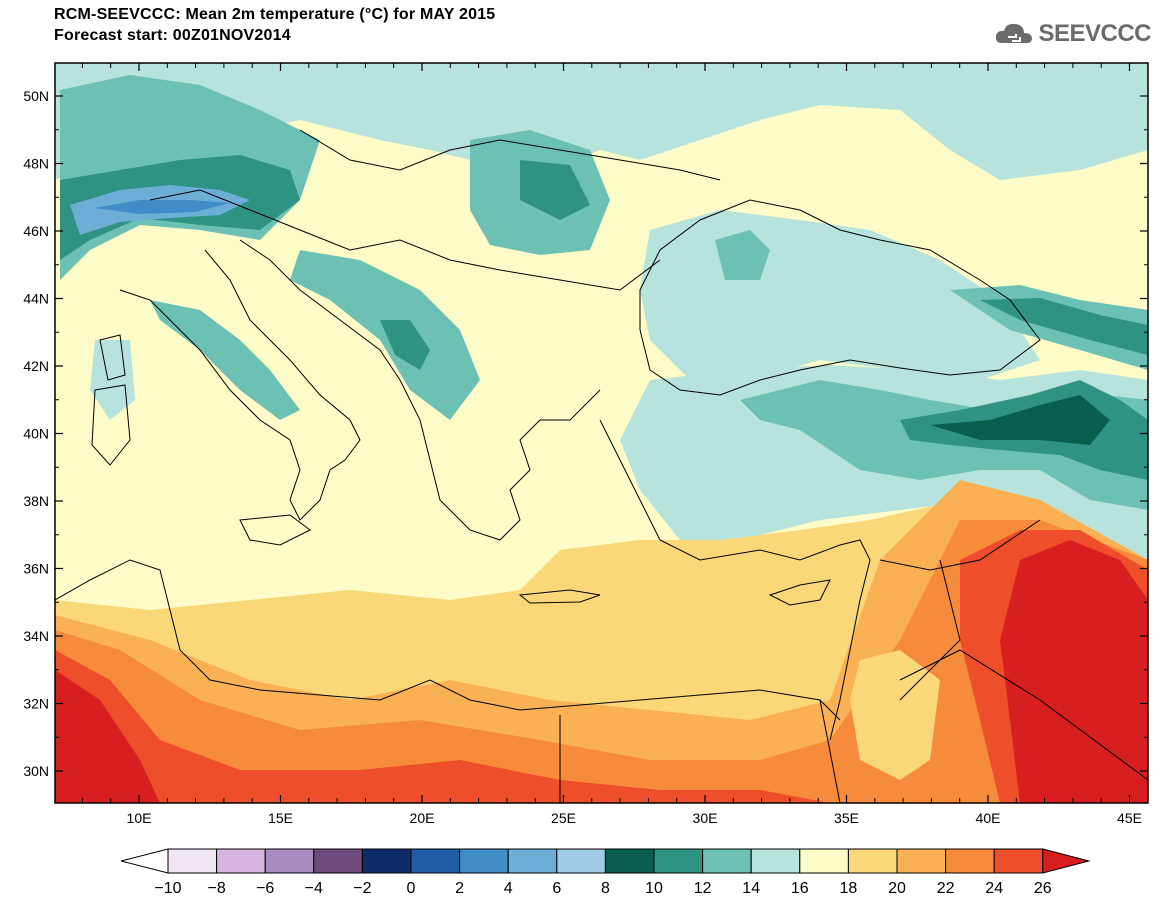 Image resolution: width=1165 pixels, height=907 pixels. I want to click on colorbar-label: −6, so click(265, 888).